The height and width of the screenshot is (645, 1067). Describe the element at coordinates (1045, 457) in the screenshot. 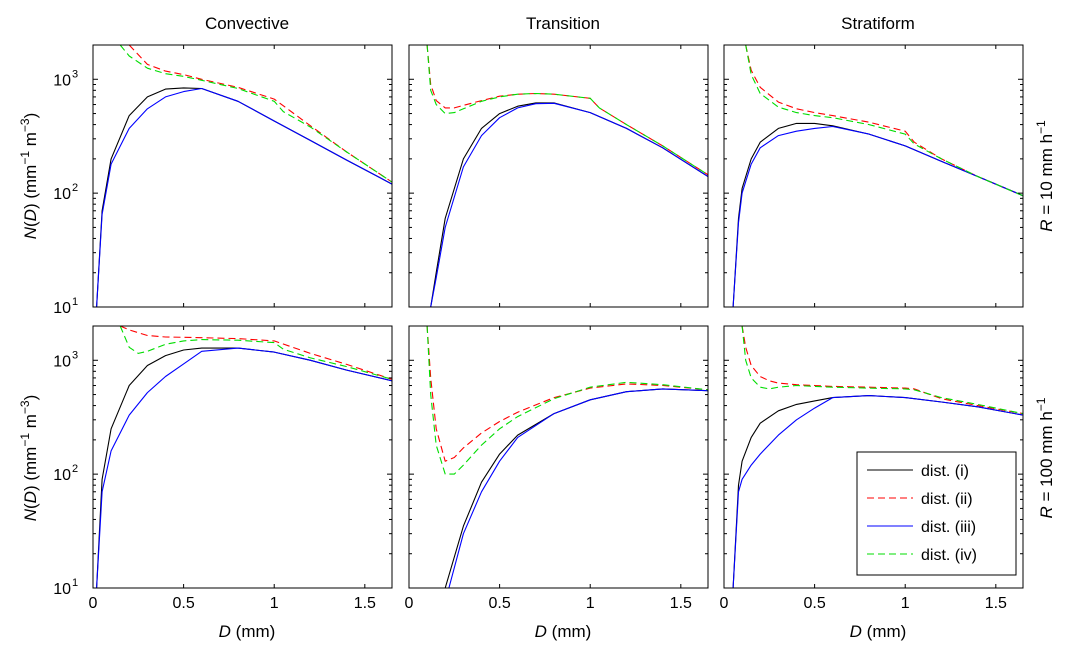

I see `row-label-r100: R = 100 mm h−1` at that location.